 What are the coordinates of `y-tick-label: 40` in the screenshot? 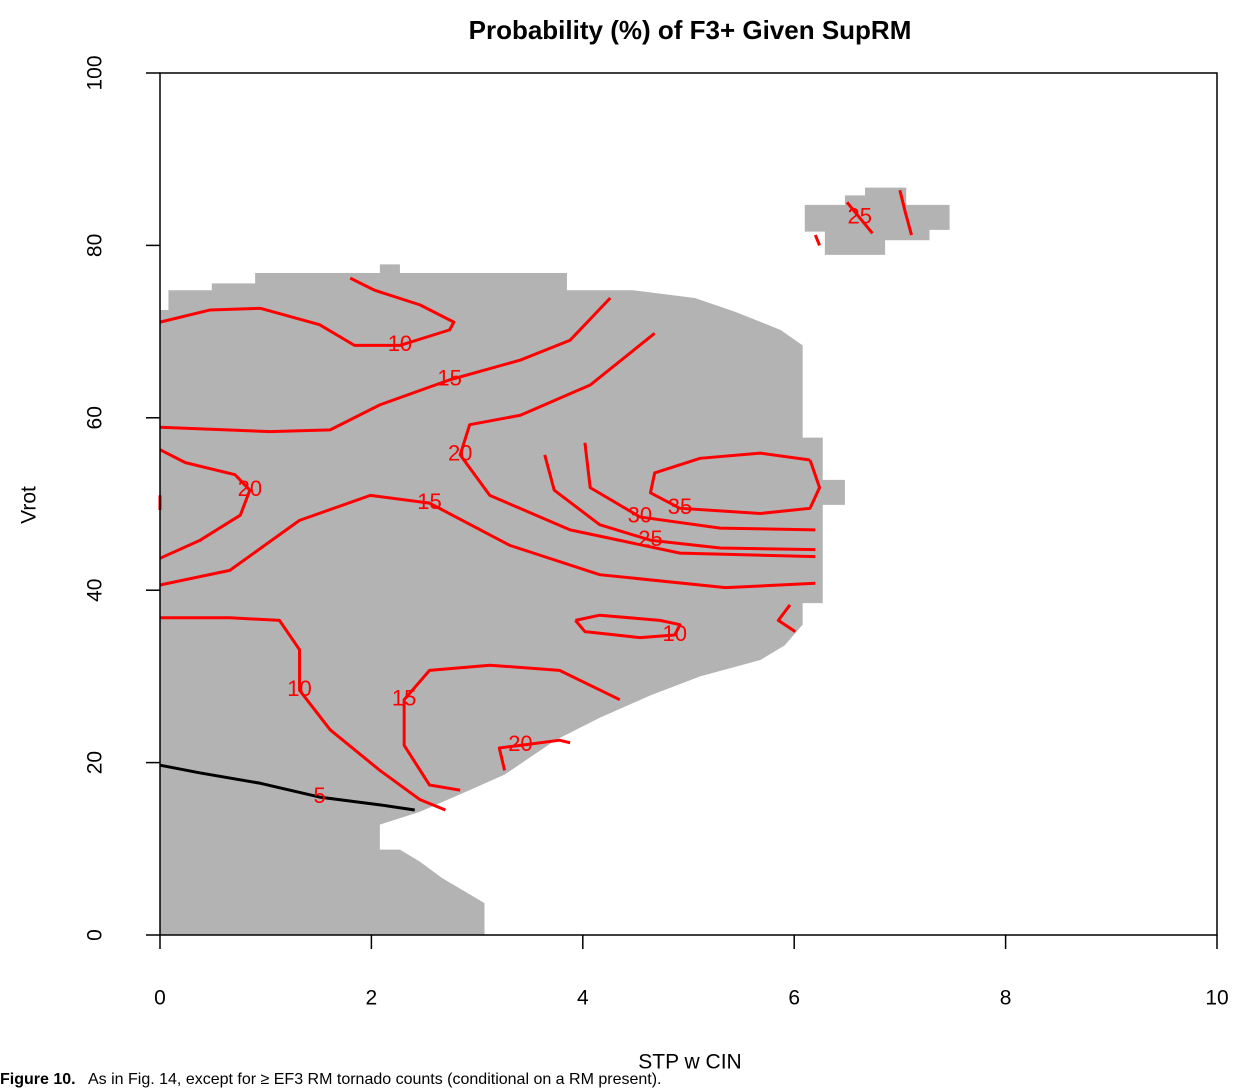 It's located at (95, 590).